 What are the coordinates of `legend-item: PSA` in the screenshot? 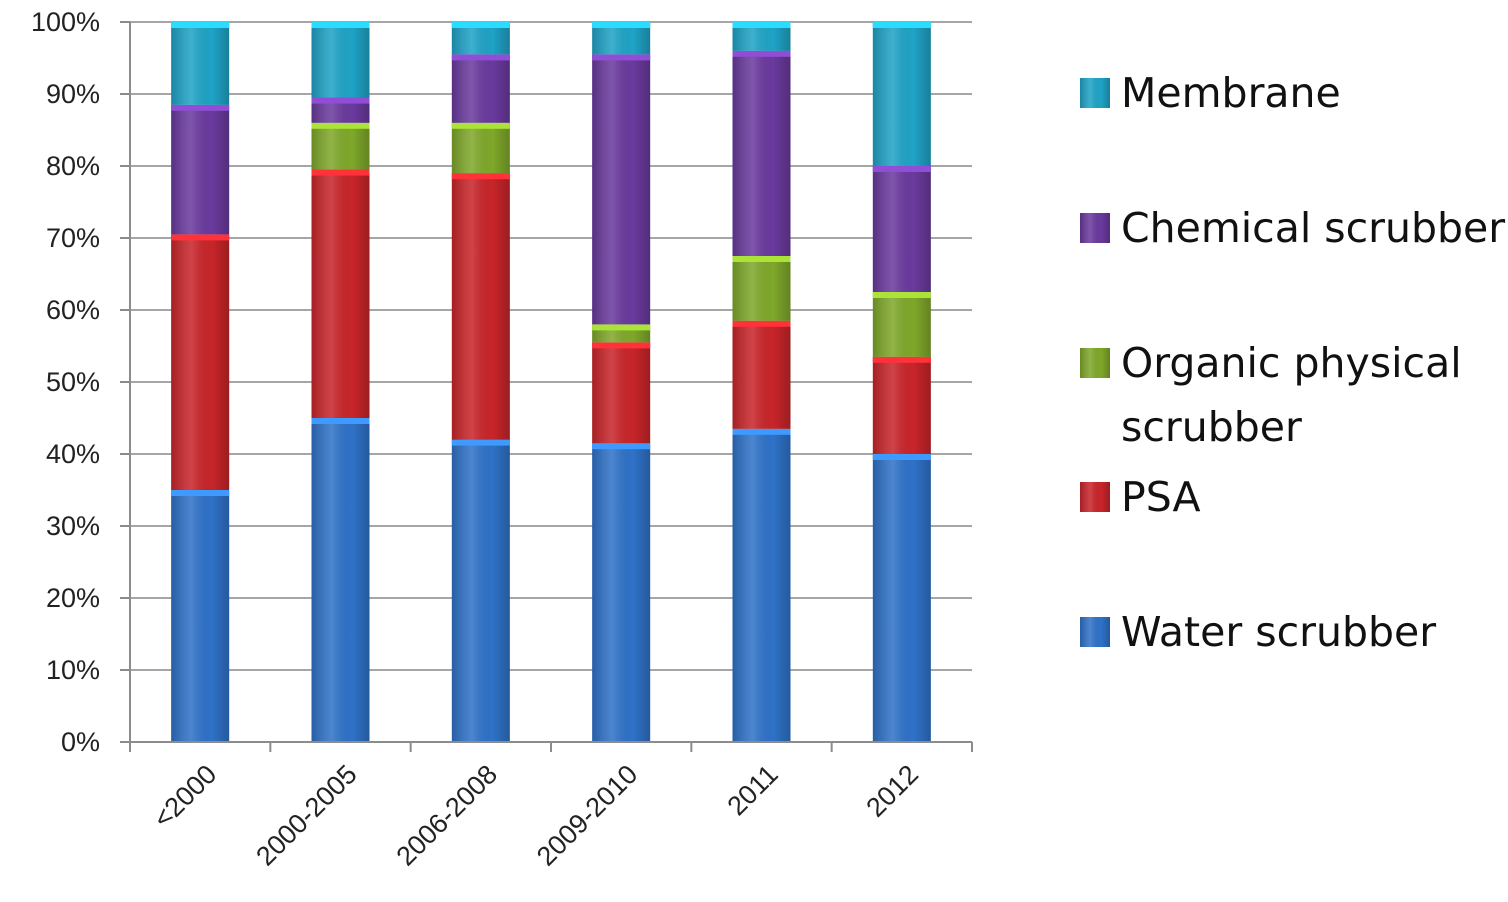 It's located at (1140, 497).